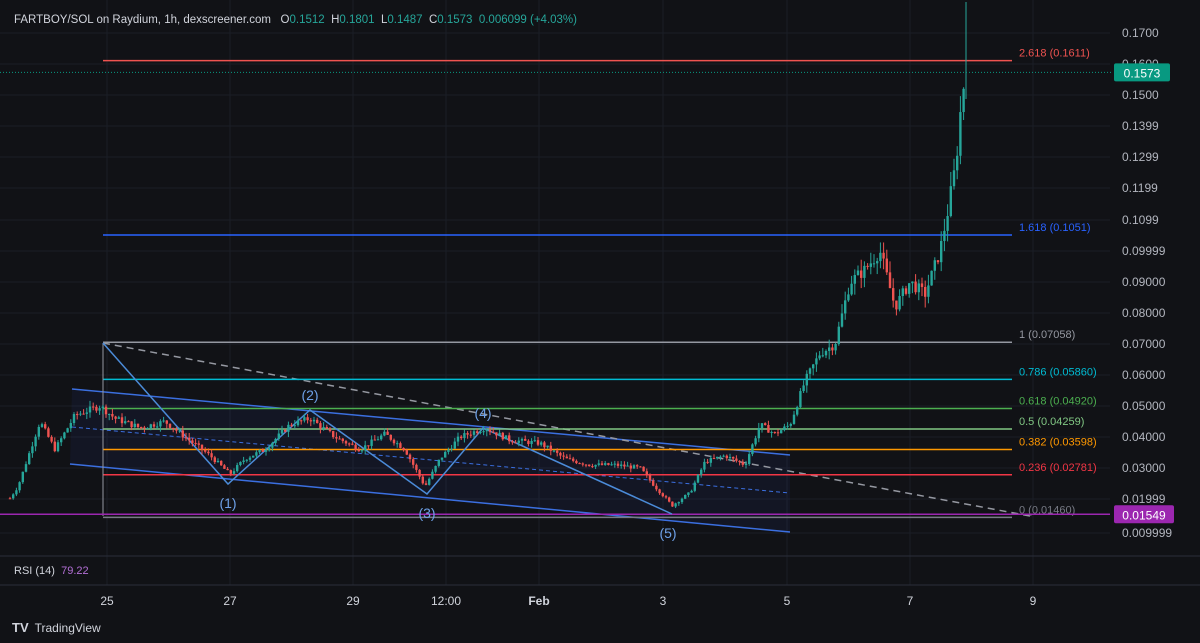  I want to click on price-tick-label: 0.09000, so click(1144, 282).